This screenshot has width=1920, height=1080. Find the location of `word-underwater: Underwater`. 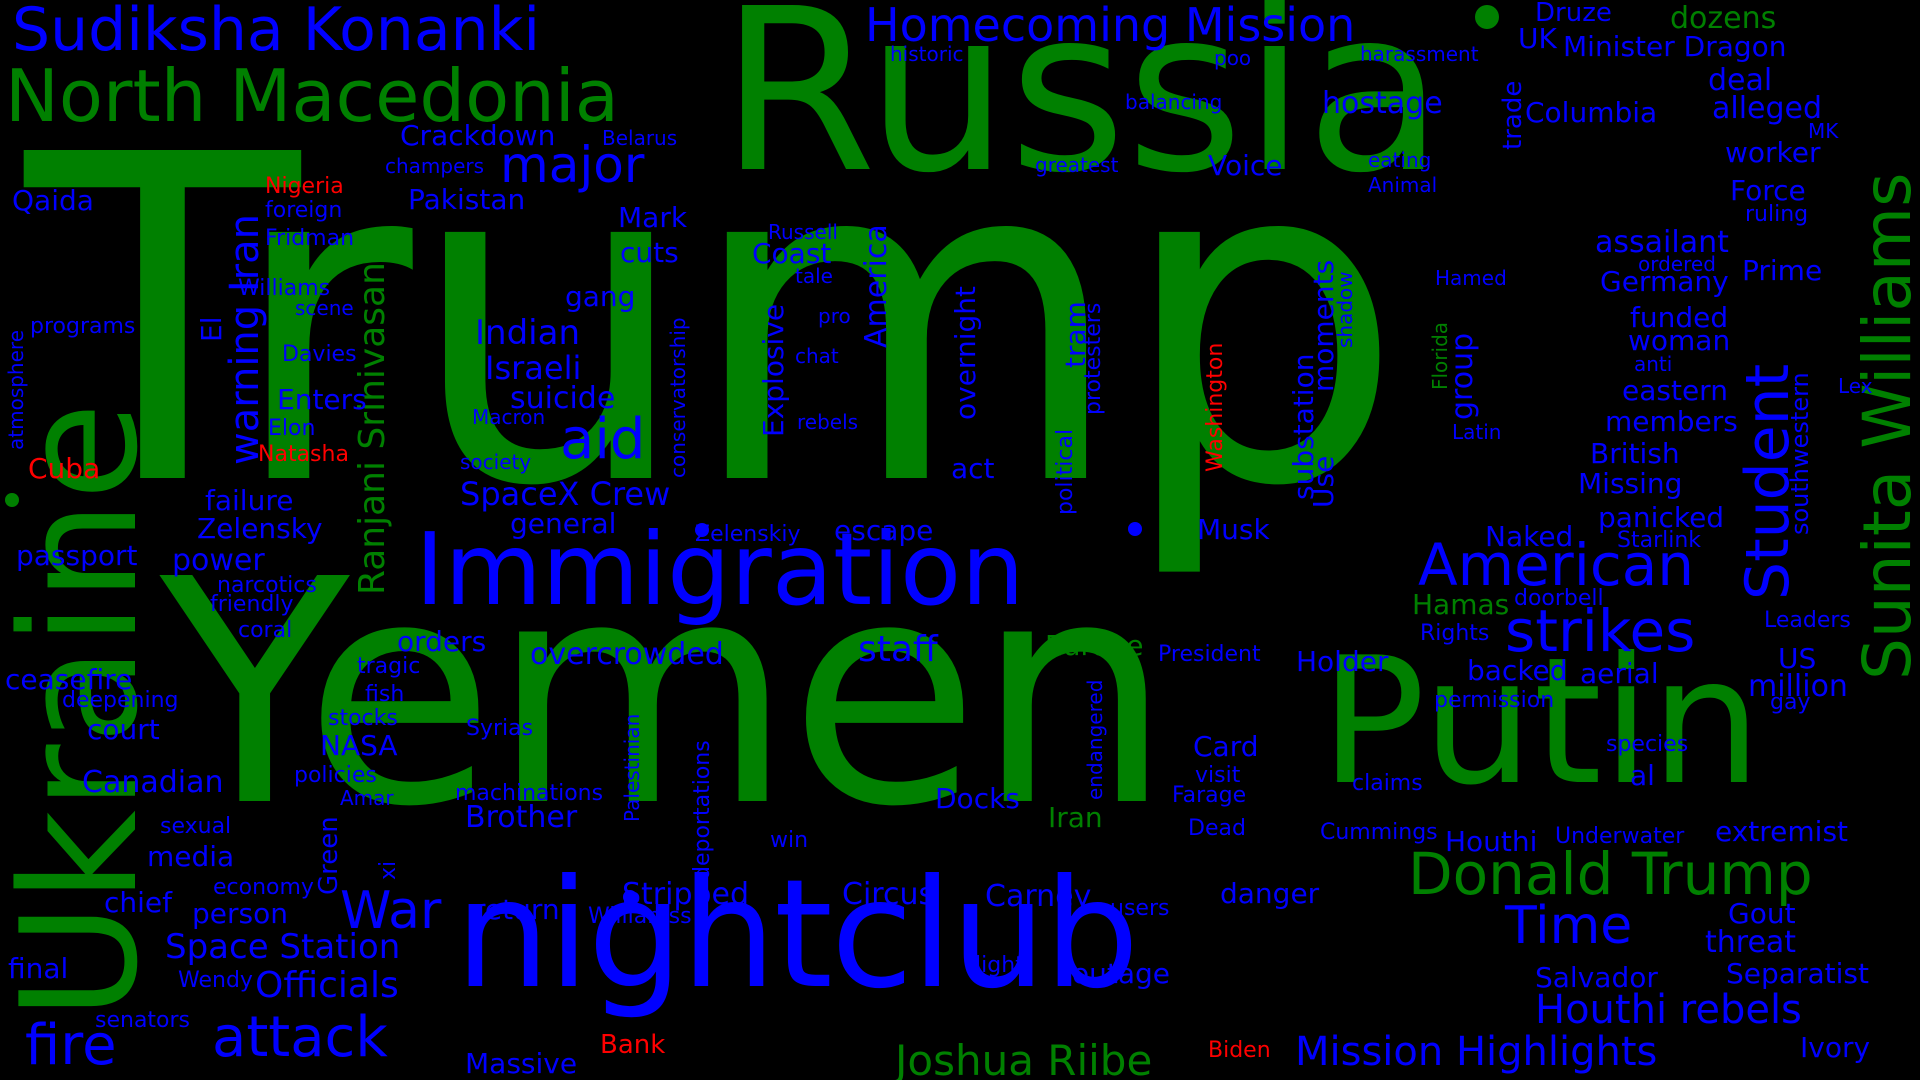

word-underwater: Underwater is located at coordinates (1620, 836).